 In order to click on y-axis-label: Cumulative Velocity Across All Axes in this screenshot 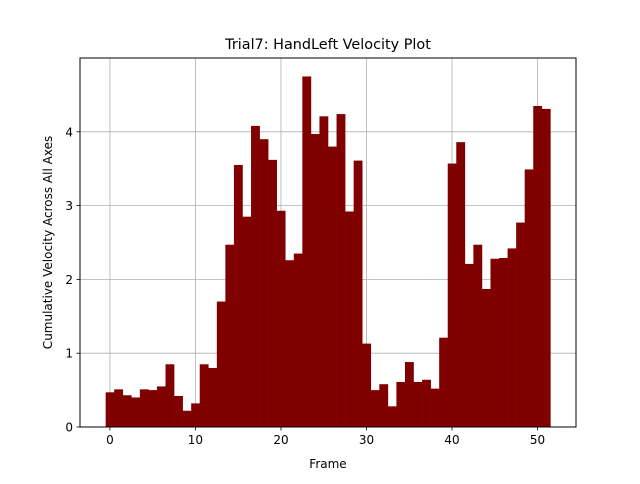, I will do `click(48, 242)`.